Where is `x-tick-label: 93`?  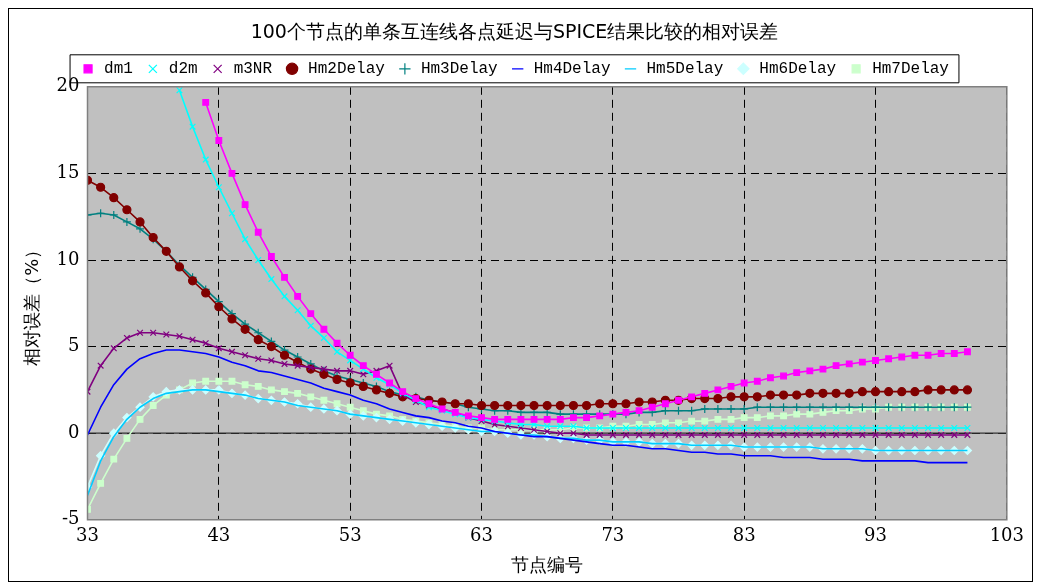
x-tick-label: 93 is located at coordinates (875, 535).